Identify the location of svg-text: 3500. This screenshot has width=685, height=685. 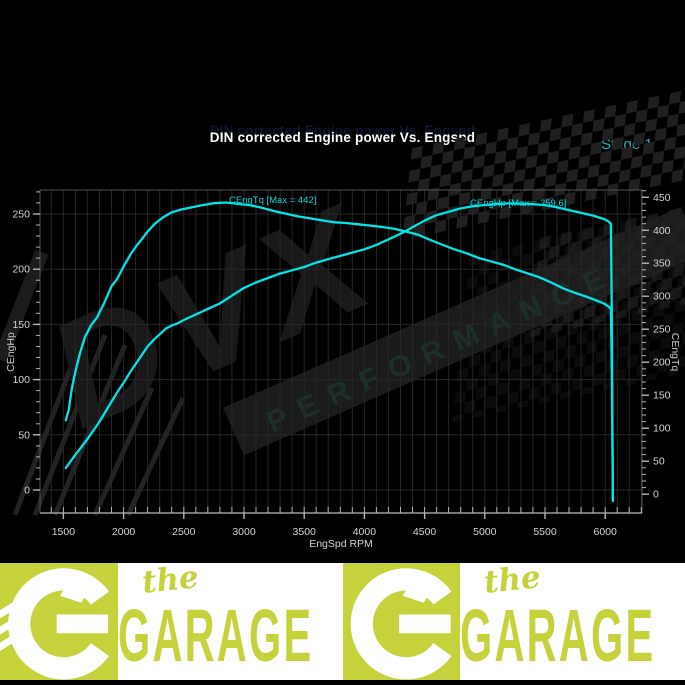
(305, 532).